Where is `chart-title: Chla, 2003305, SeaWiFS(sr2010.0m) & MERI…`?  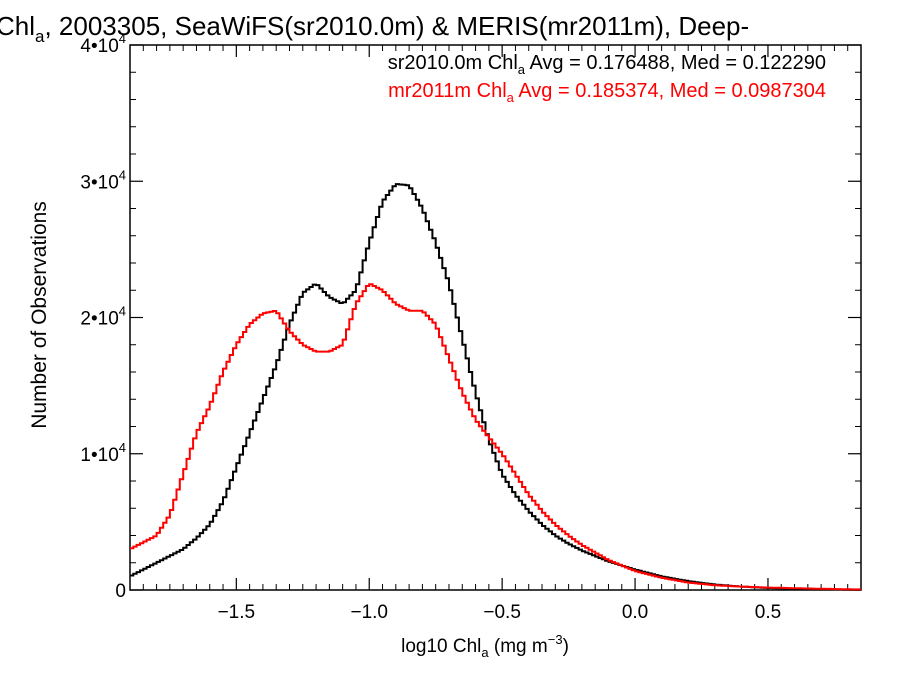
chart-title: Chla, 2003305, SeaWiFS(sr2010.0m) & MERI… is located at coordinates (374, 28).